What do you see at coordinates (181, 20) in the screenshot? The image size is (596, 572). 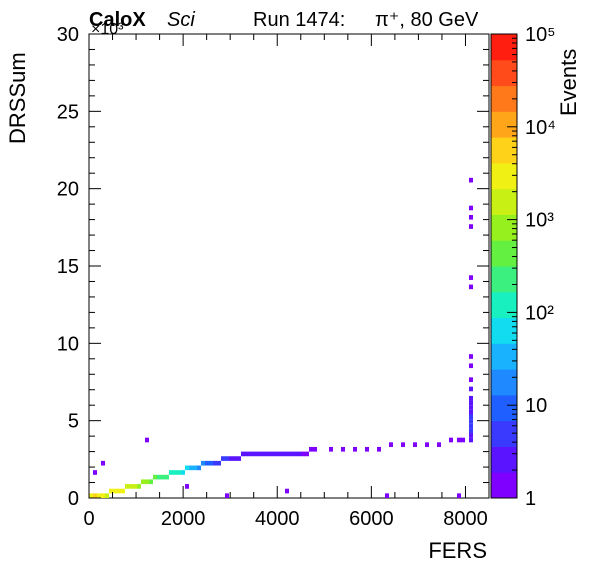 I see `header-experiment-italic: Sci` at bounding box center [181, 20].